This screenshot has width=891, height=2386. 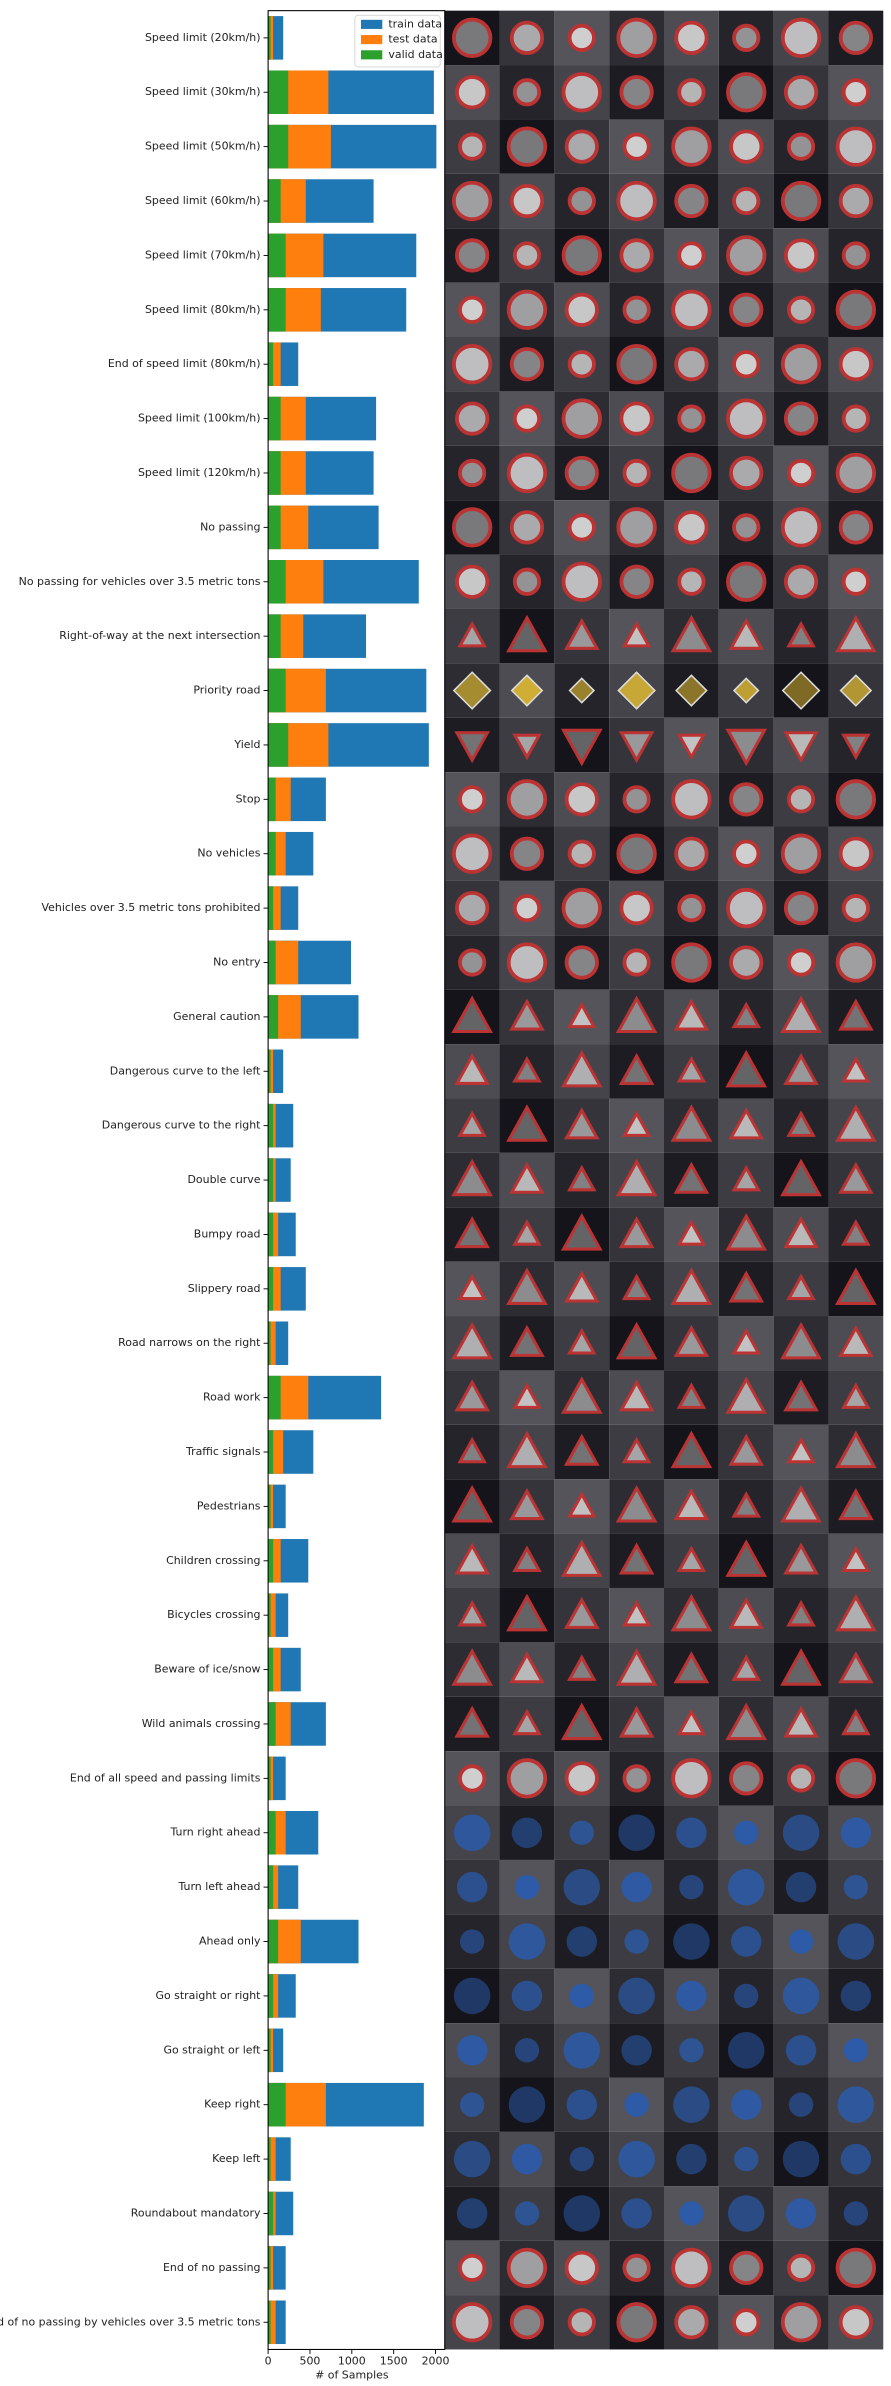 What do you see at coordinates (216, 1016) in the screenshot?
I see `y-tick-label: General caution` at bounding box center [216, 1016].